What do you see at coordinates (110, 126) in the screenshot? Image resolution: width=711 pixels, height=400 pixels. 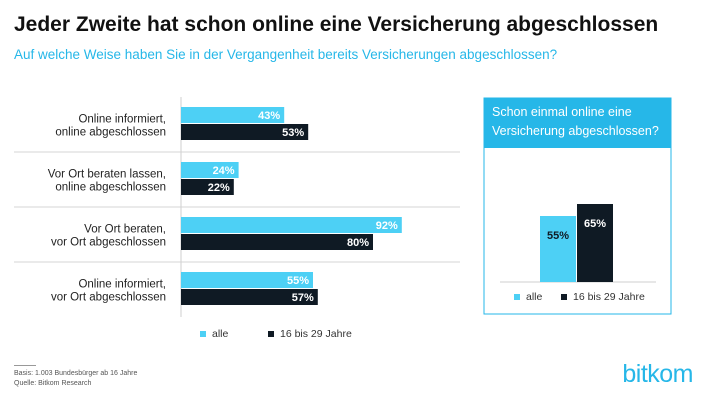 I see `category-label: Online informiert, online abgeschlossen` at bounding box center [110, 126].